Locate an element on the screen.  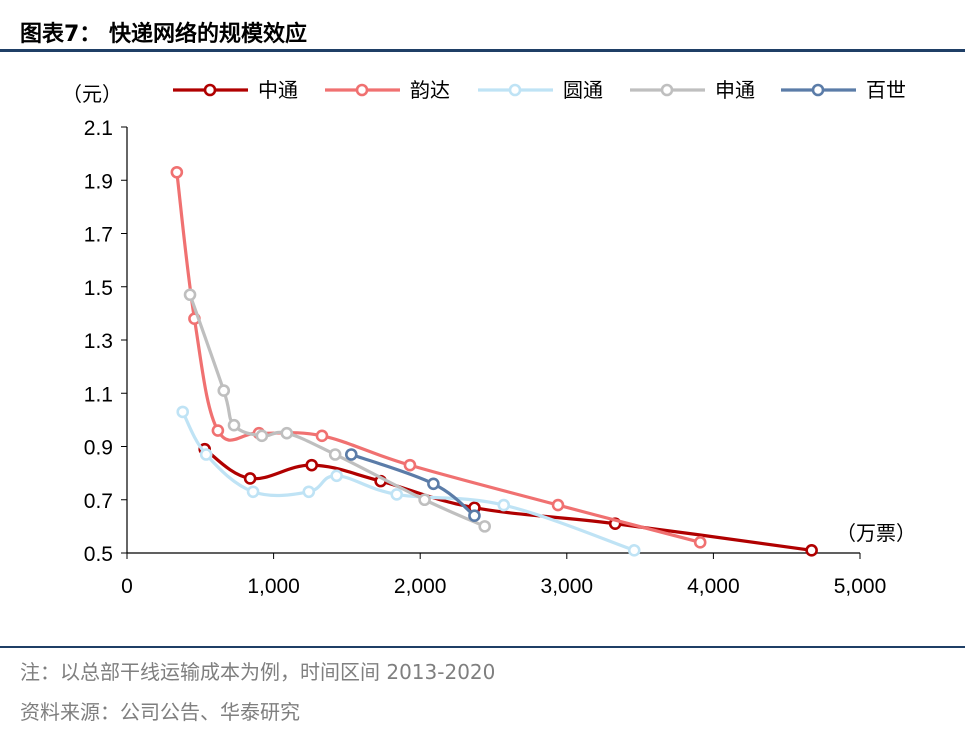
footnote: 注：以总部干线运输成本为例，时间区间 2013-2020 is located at coordinates (258, 672).